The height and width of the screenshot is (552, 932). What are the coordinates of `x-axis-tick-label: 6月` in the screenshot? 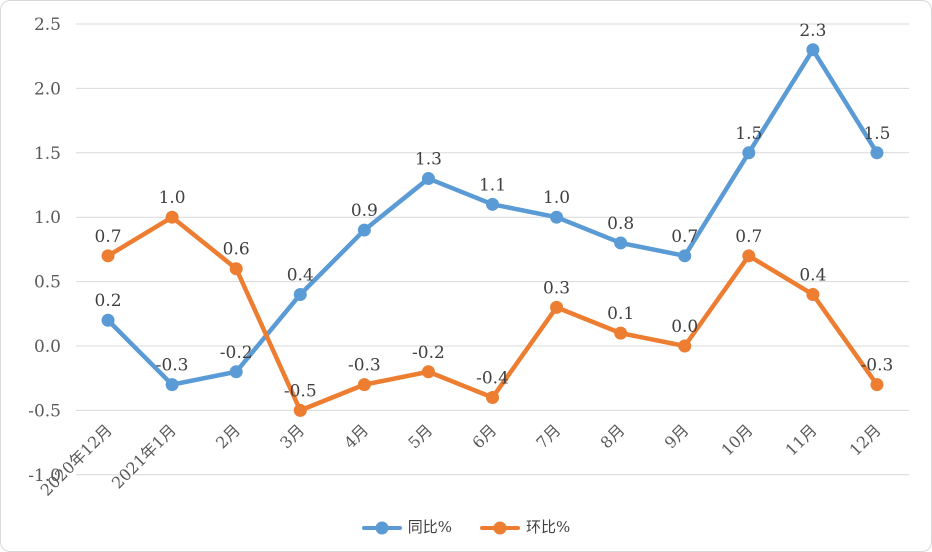 It's located at (484, 436).